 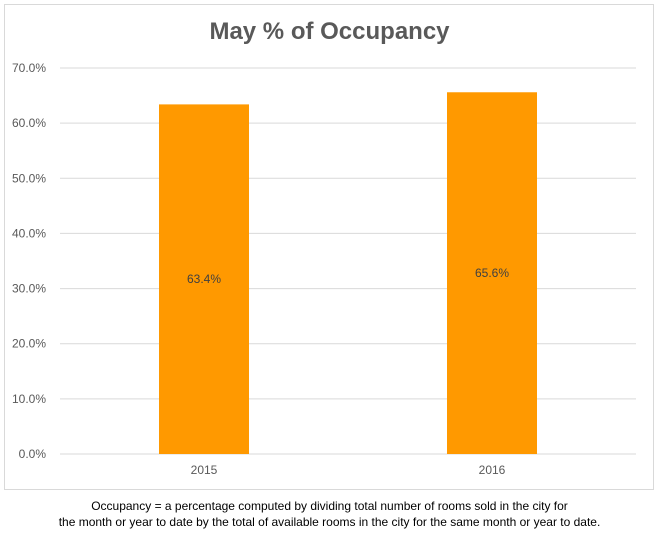 I want to click on y-tick-label: 0.0%, so click(x=33, y=454).